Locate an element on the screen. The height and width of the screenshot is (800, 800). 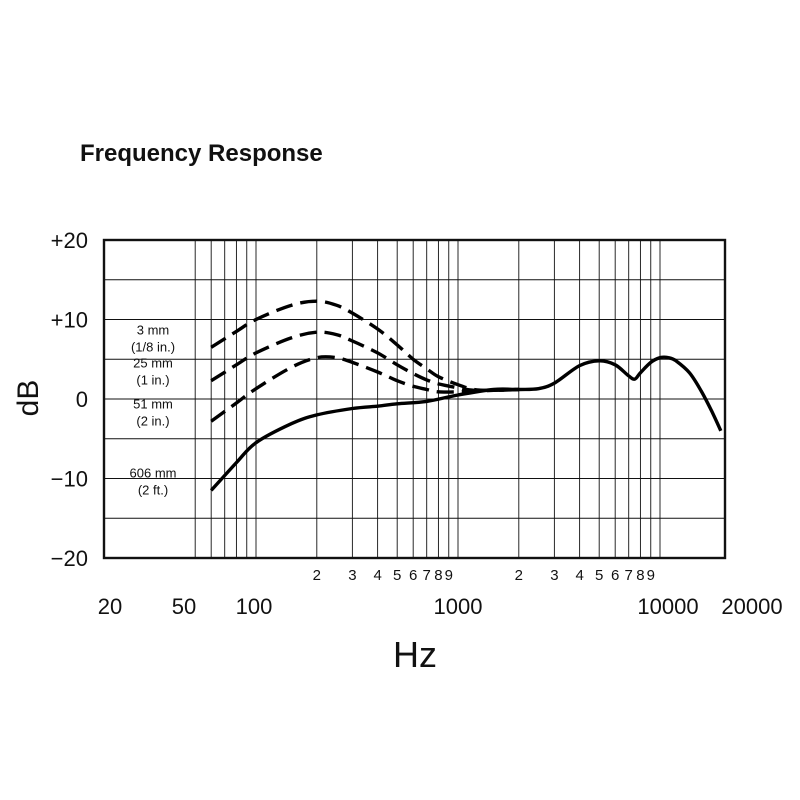
x-major-tick-label: 20000 is located at coordinates (751, 606).